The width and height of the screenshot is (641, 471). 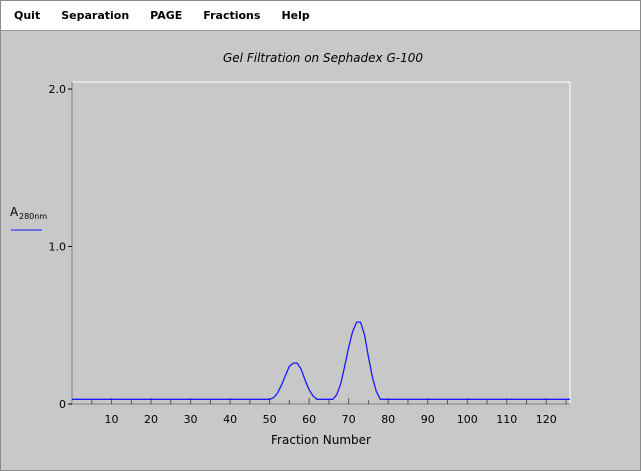 I want to click on y-tick-label: 1.0, so click(x=58, y=247).